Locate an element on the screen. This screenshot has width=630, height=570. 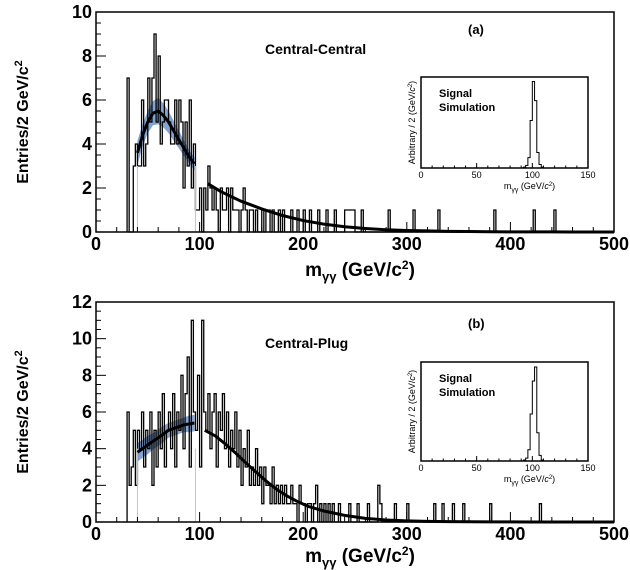
panel-label: (a) is located at coordinates (476, 29).